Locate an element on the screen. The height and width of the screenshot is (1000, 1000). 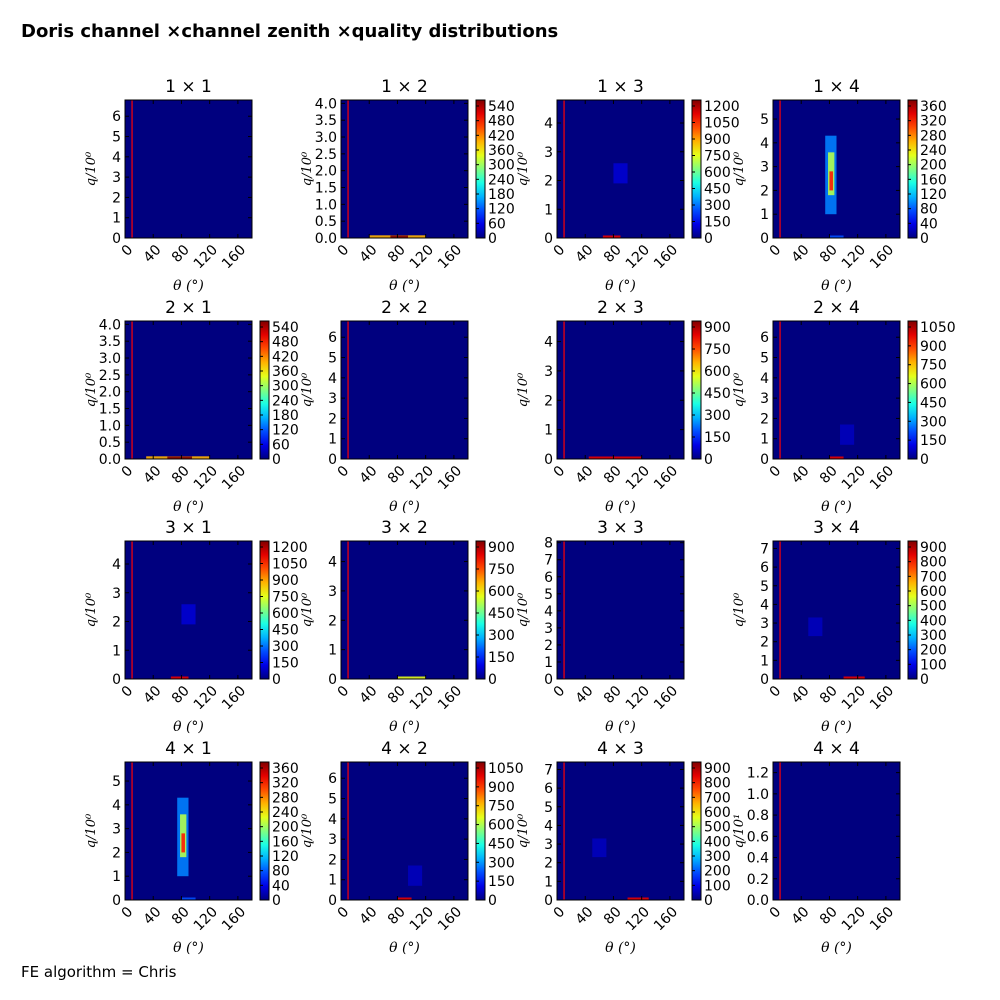
panel-title: 1 × 4 is located at coordinates (836, 87).